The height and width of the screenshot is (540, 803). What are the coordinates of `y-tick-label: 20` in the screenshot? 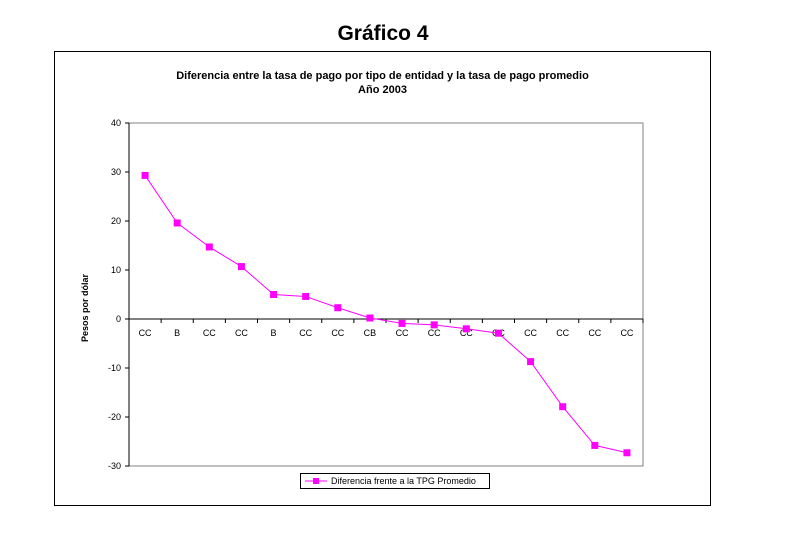 It's located at (116, 221).